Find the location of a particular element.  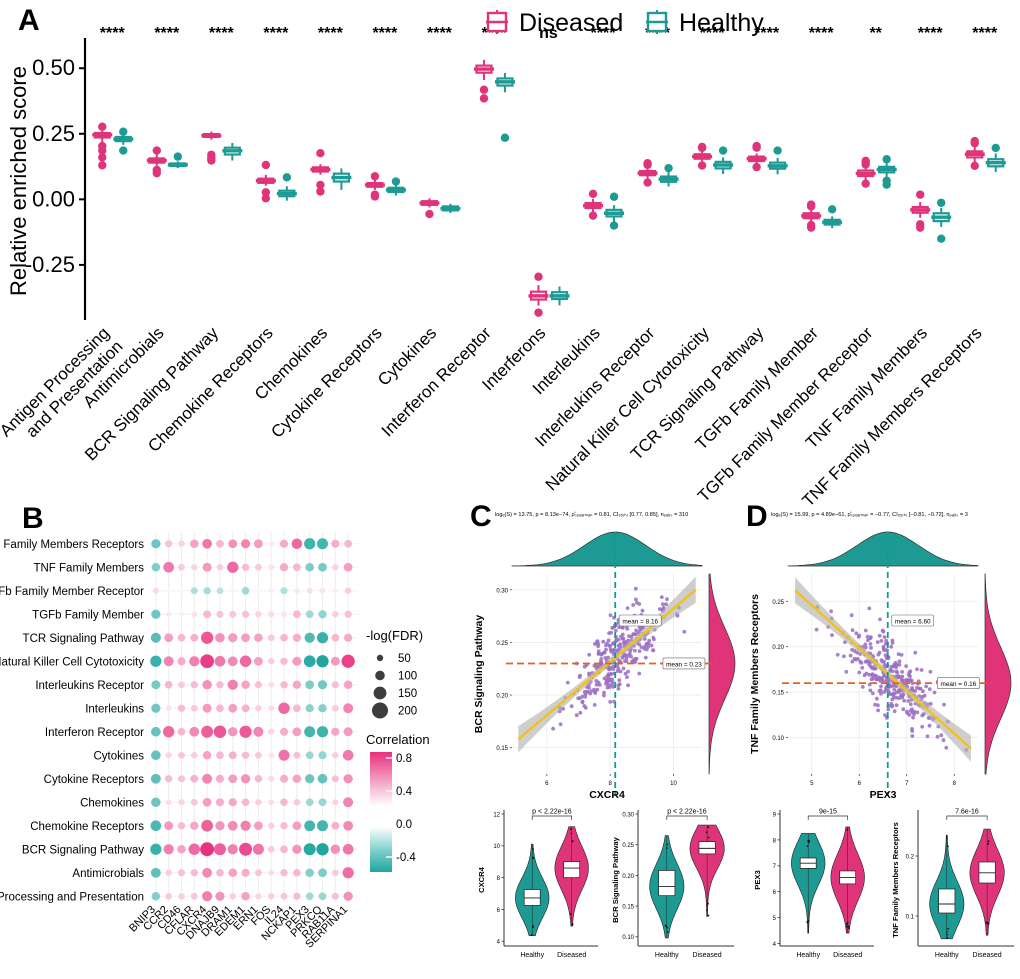

panel-a-letter: A is located at coordinates (29, 20).